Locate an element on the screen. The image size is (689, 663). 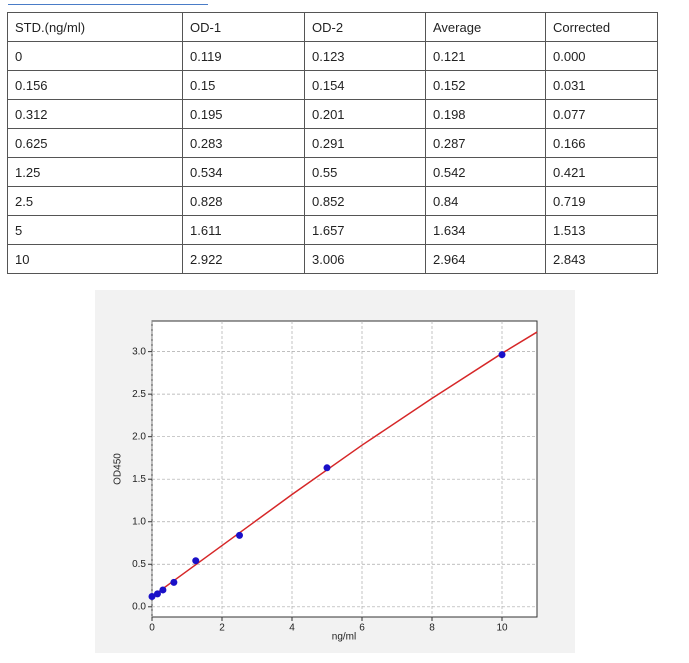
table-row: 0 0.119 0.123 0.121 0.000 is located at coordinates (332, 56).